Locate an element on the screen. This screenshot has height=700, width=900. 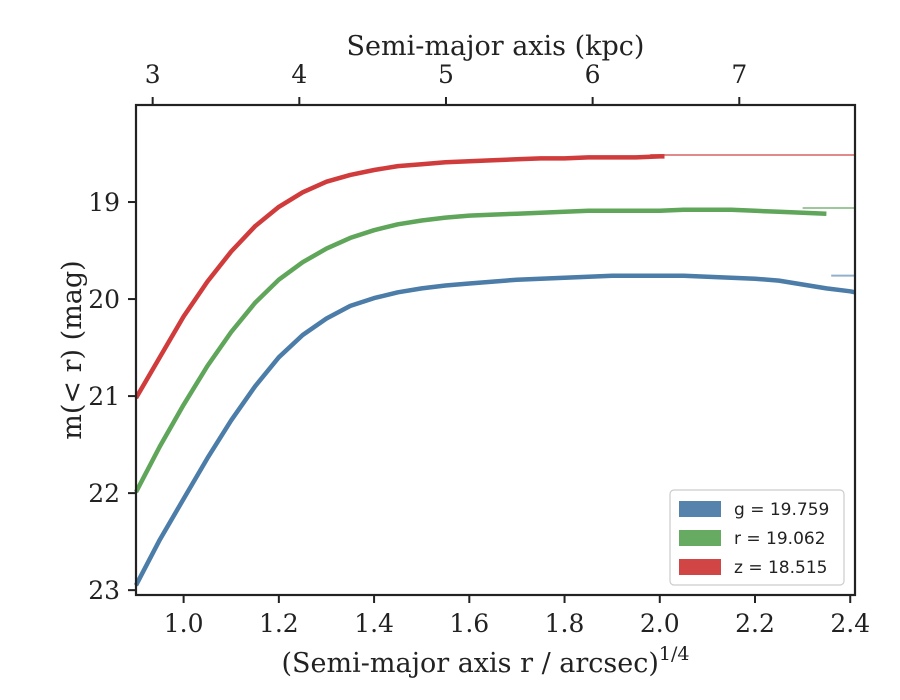
legend-label: r = 19.062 is located at coordinates (780, 539).